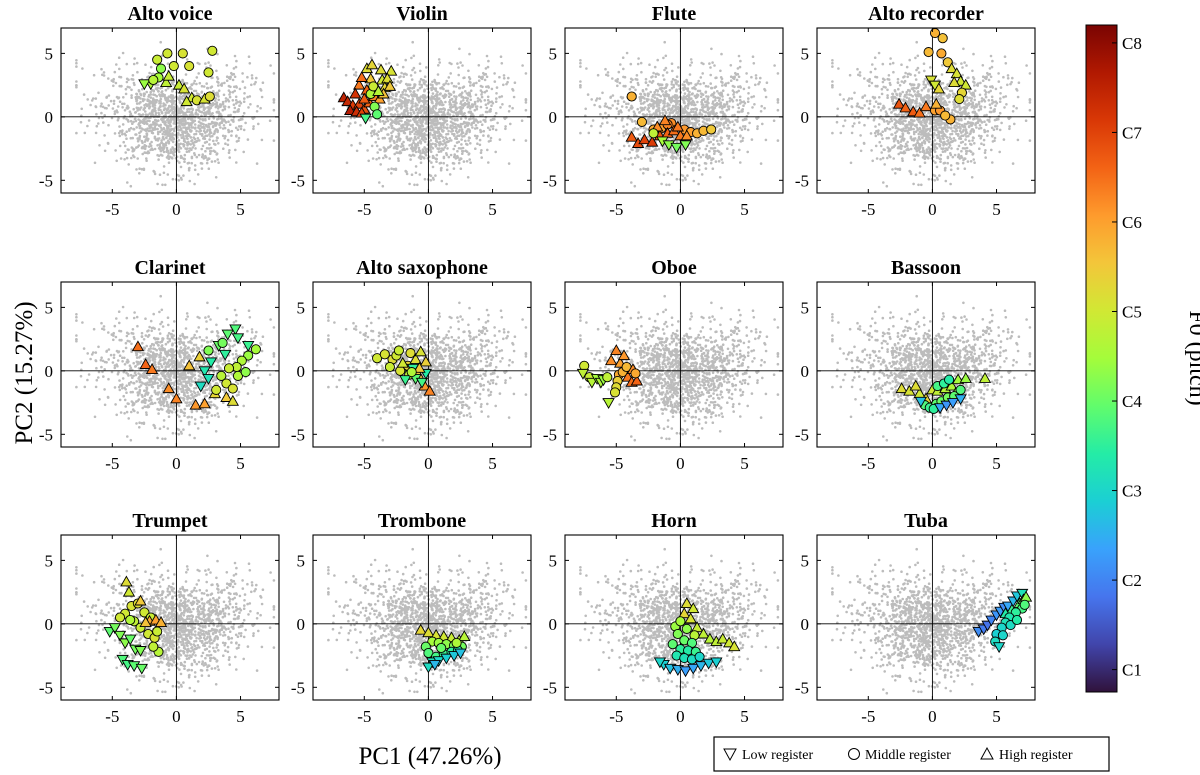 This screenshot has height=775, width=1200. What do you see at coordinates (553, 117) in the screenshot?
I see `y-tick-label: 0` at bounding box center [553, 117].